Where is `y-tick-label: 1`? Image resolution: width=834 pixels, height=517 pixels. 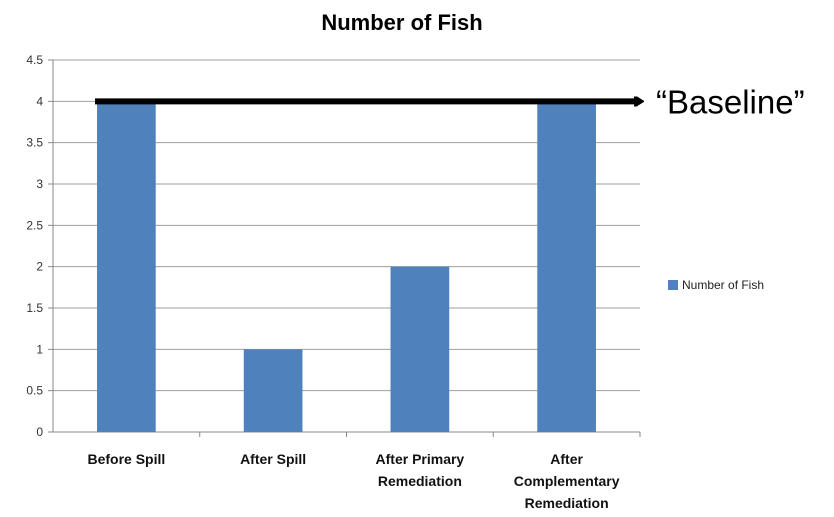
y-tick-label: 1 is located at coordinates (39, 349).